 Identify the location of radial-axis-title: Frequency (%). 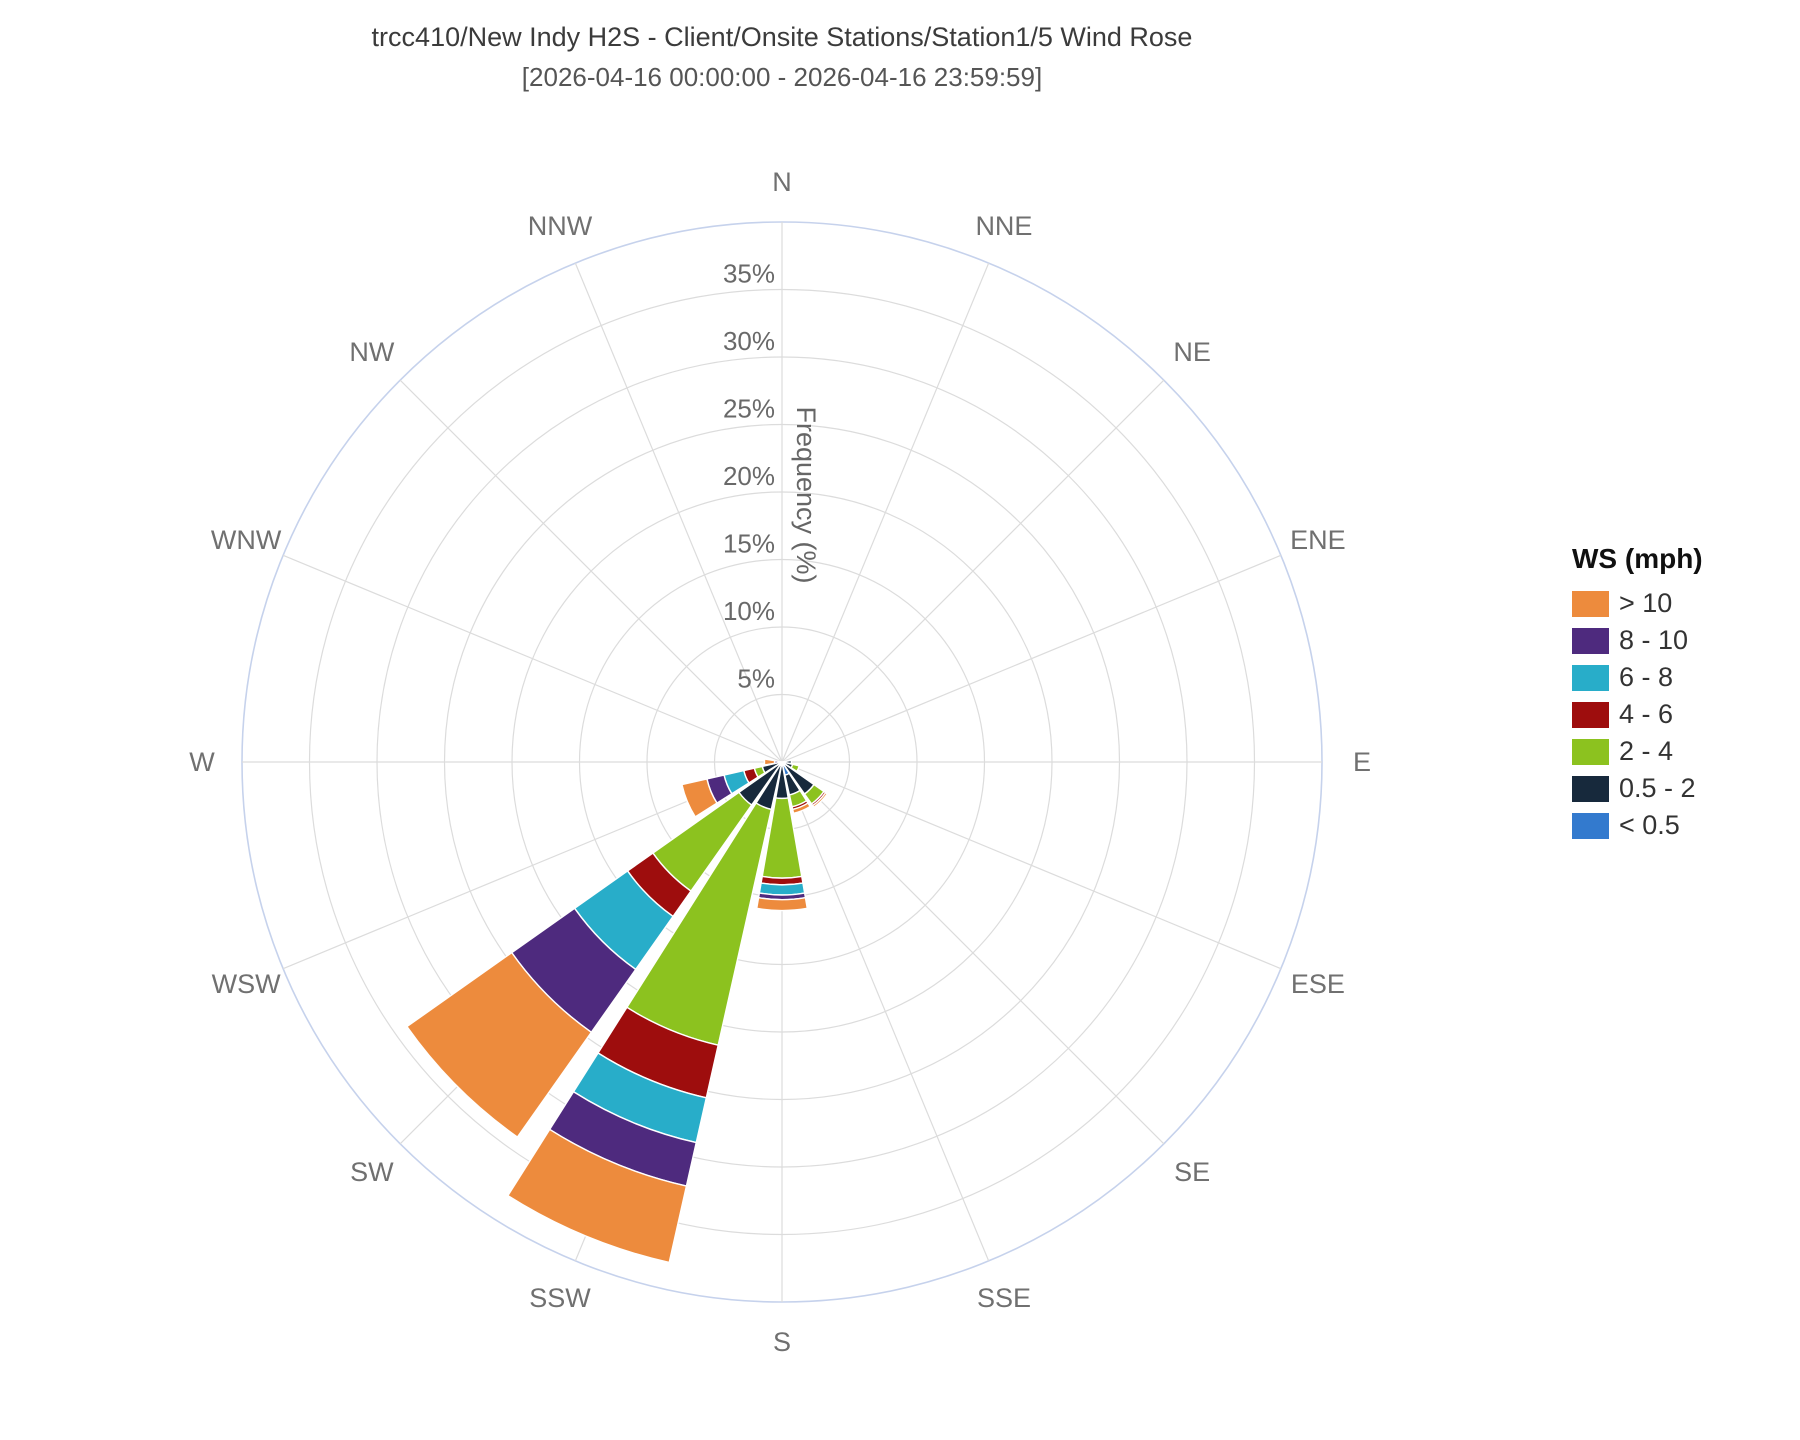
(806, 494).